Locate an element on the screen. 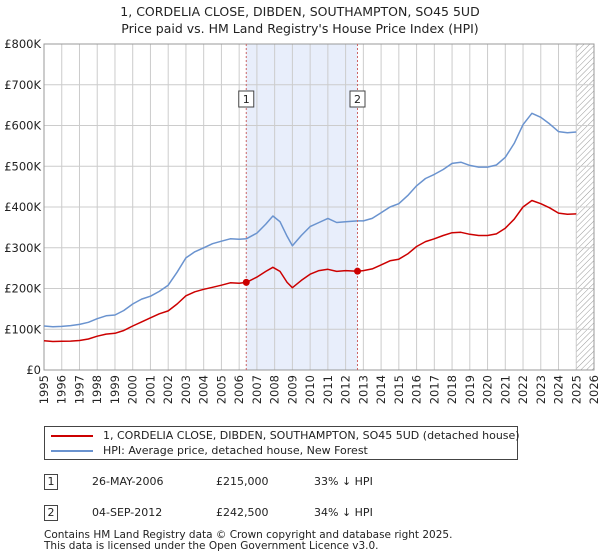 The height and width of the screenshot is (560, 600). sale-label-number: 1 is located at coordinates (246, 99).